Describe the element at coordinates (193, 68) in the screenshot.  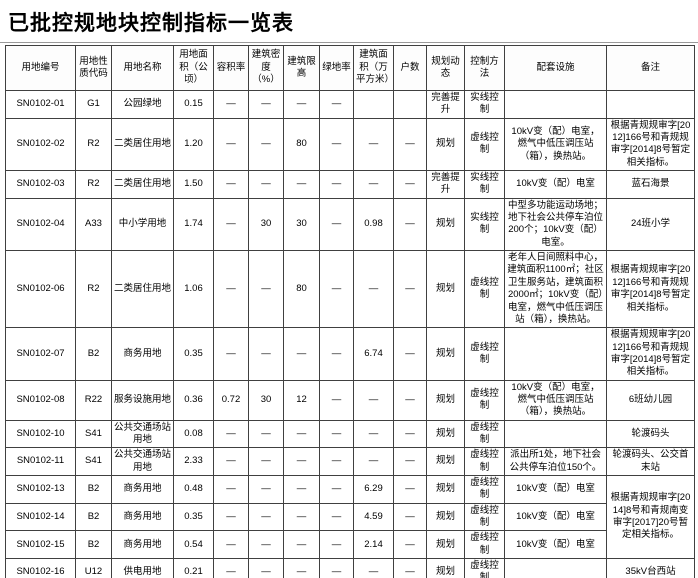
I see `column-header: 用地面积（公顷）` at that location.